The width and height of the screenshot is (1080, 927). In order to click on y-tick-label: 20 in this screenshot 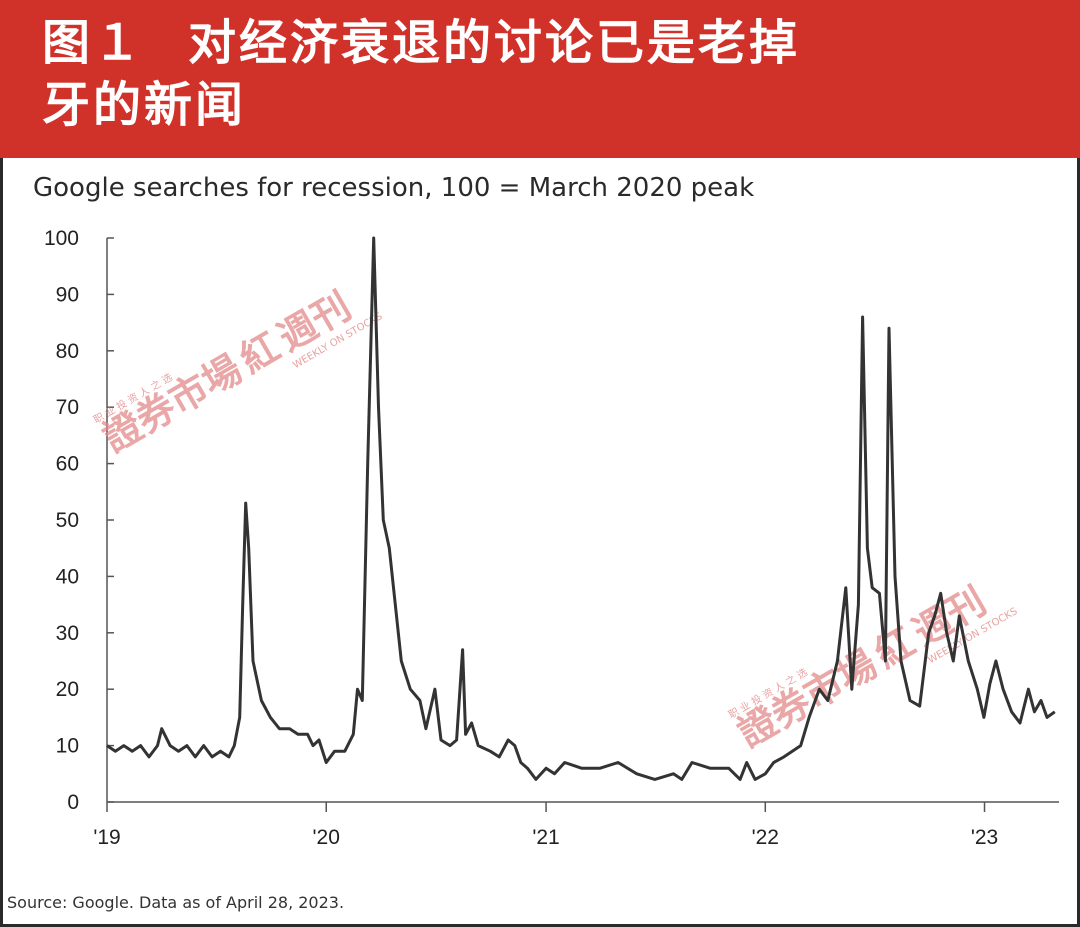, I will do `click(67, 689)`.